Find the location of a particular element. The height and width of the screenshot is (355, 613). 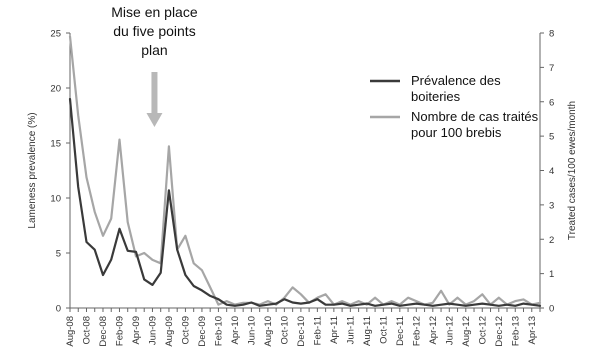

x-tick-label: Aug-10 is located at coordinates (268, 331).